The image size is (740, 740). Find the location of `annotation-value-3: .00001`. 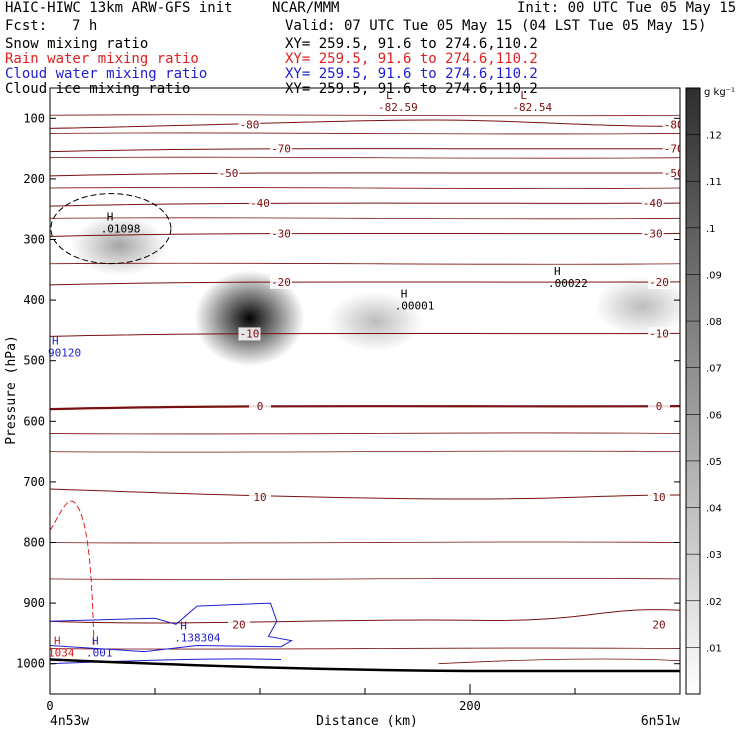

annotation-value-3: .00001 is located at coordinates (415, 305).